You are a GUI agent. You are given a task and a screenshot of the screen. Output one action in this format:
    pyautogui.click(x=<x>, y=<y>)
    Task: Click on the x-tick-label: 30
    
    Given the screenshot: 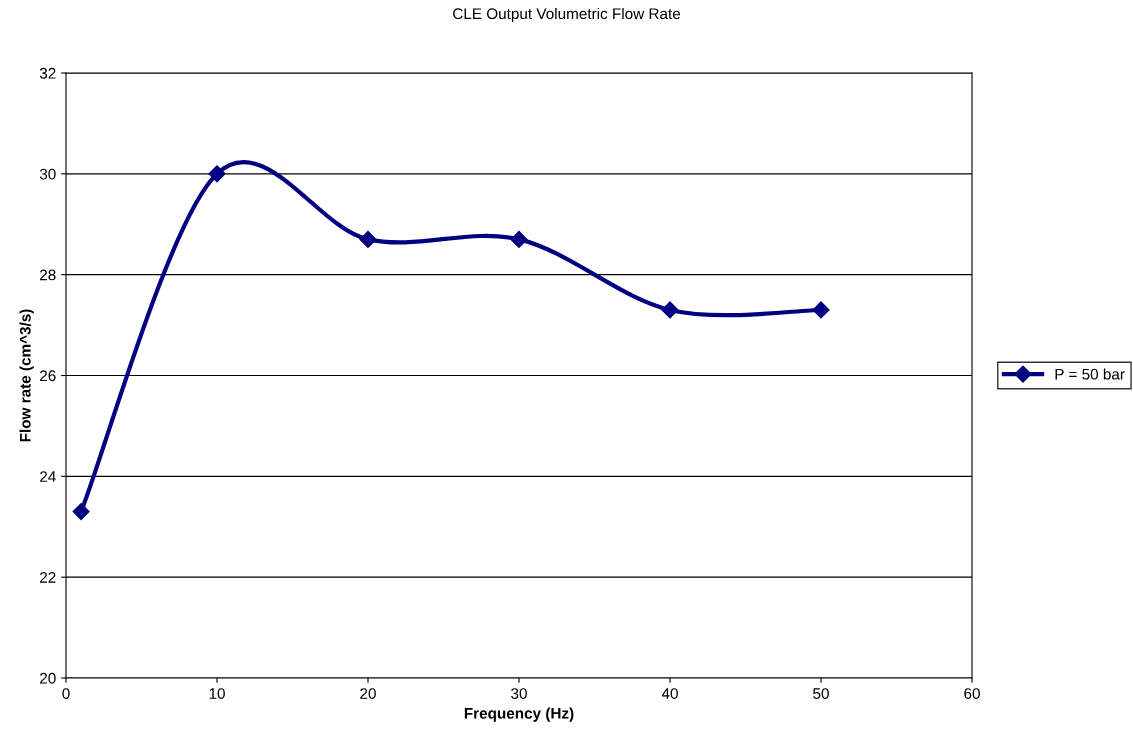 What is the action you would take?
    pyautogui.click(x=519, y=693)
    